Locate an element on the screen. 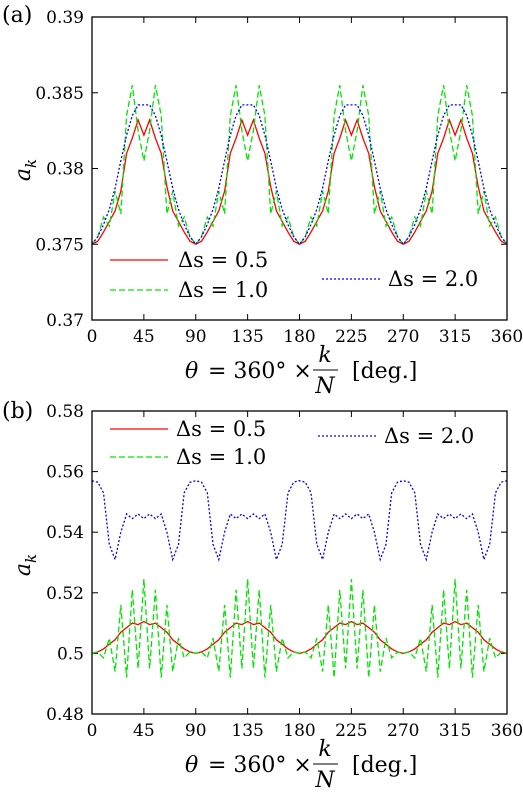 This screenshot has height=792, width=523. y-tick-label: 0.52 is located at coordinates (65, 594).